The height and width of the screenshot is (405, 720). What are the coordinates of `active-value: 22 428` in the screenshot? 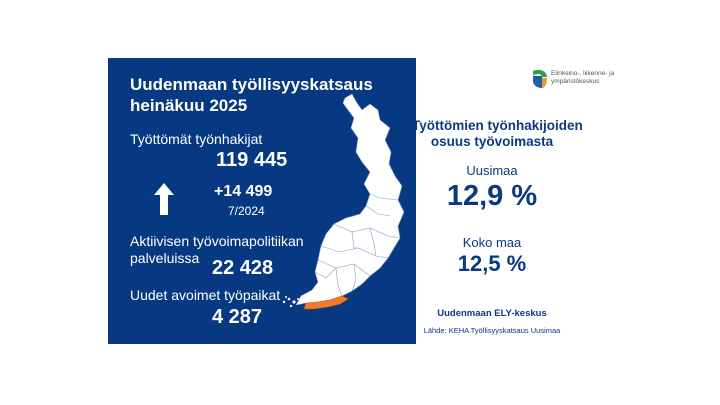 It's located at (243, 268).